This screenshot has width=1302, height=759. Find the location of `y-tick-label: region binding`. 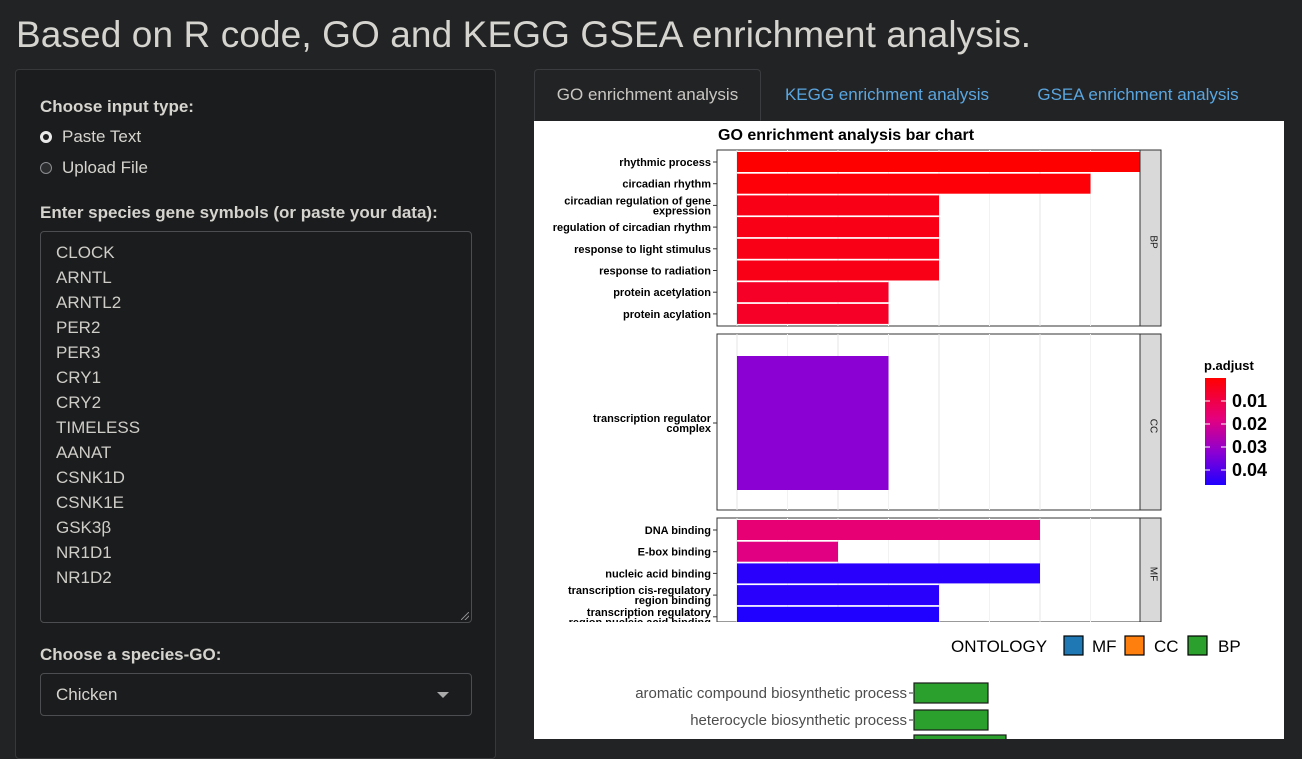

y-tick-label: region binding is located at coordinates (673, 601).